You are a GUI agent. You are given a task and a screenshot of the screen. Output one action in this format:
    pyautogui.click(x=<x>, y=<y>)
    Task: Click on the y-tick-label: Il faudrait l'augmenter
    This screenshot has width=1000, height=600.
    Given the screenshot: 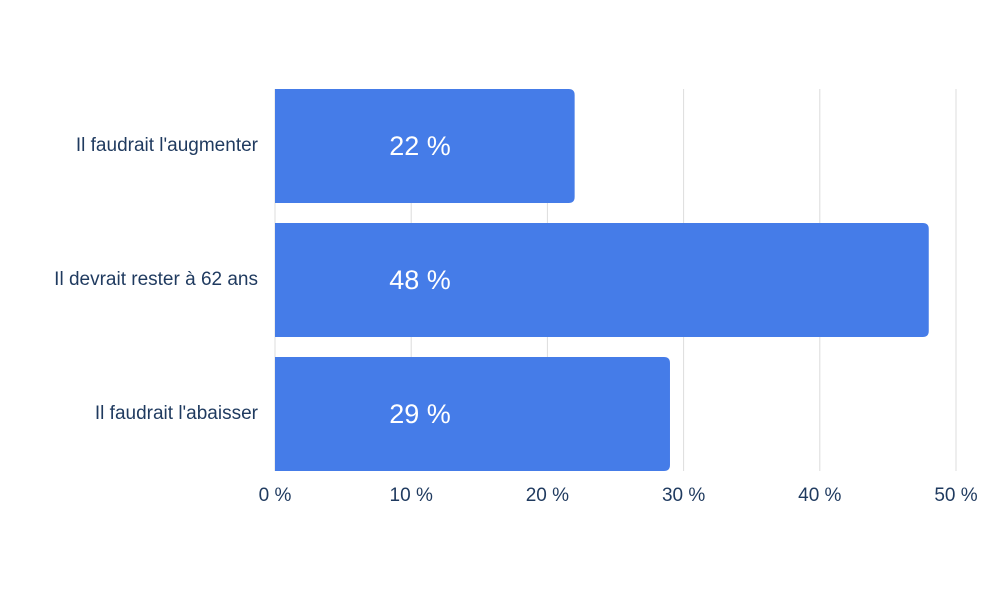 What is the action you would take?
    pyautogui.click(x=167, y=145)
    